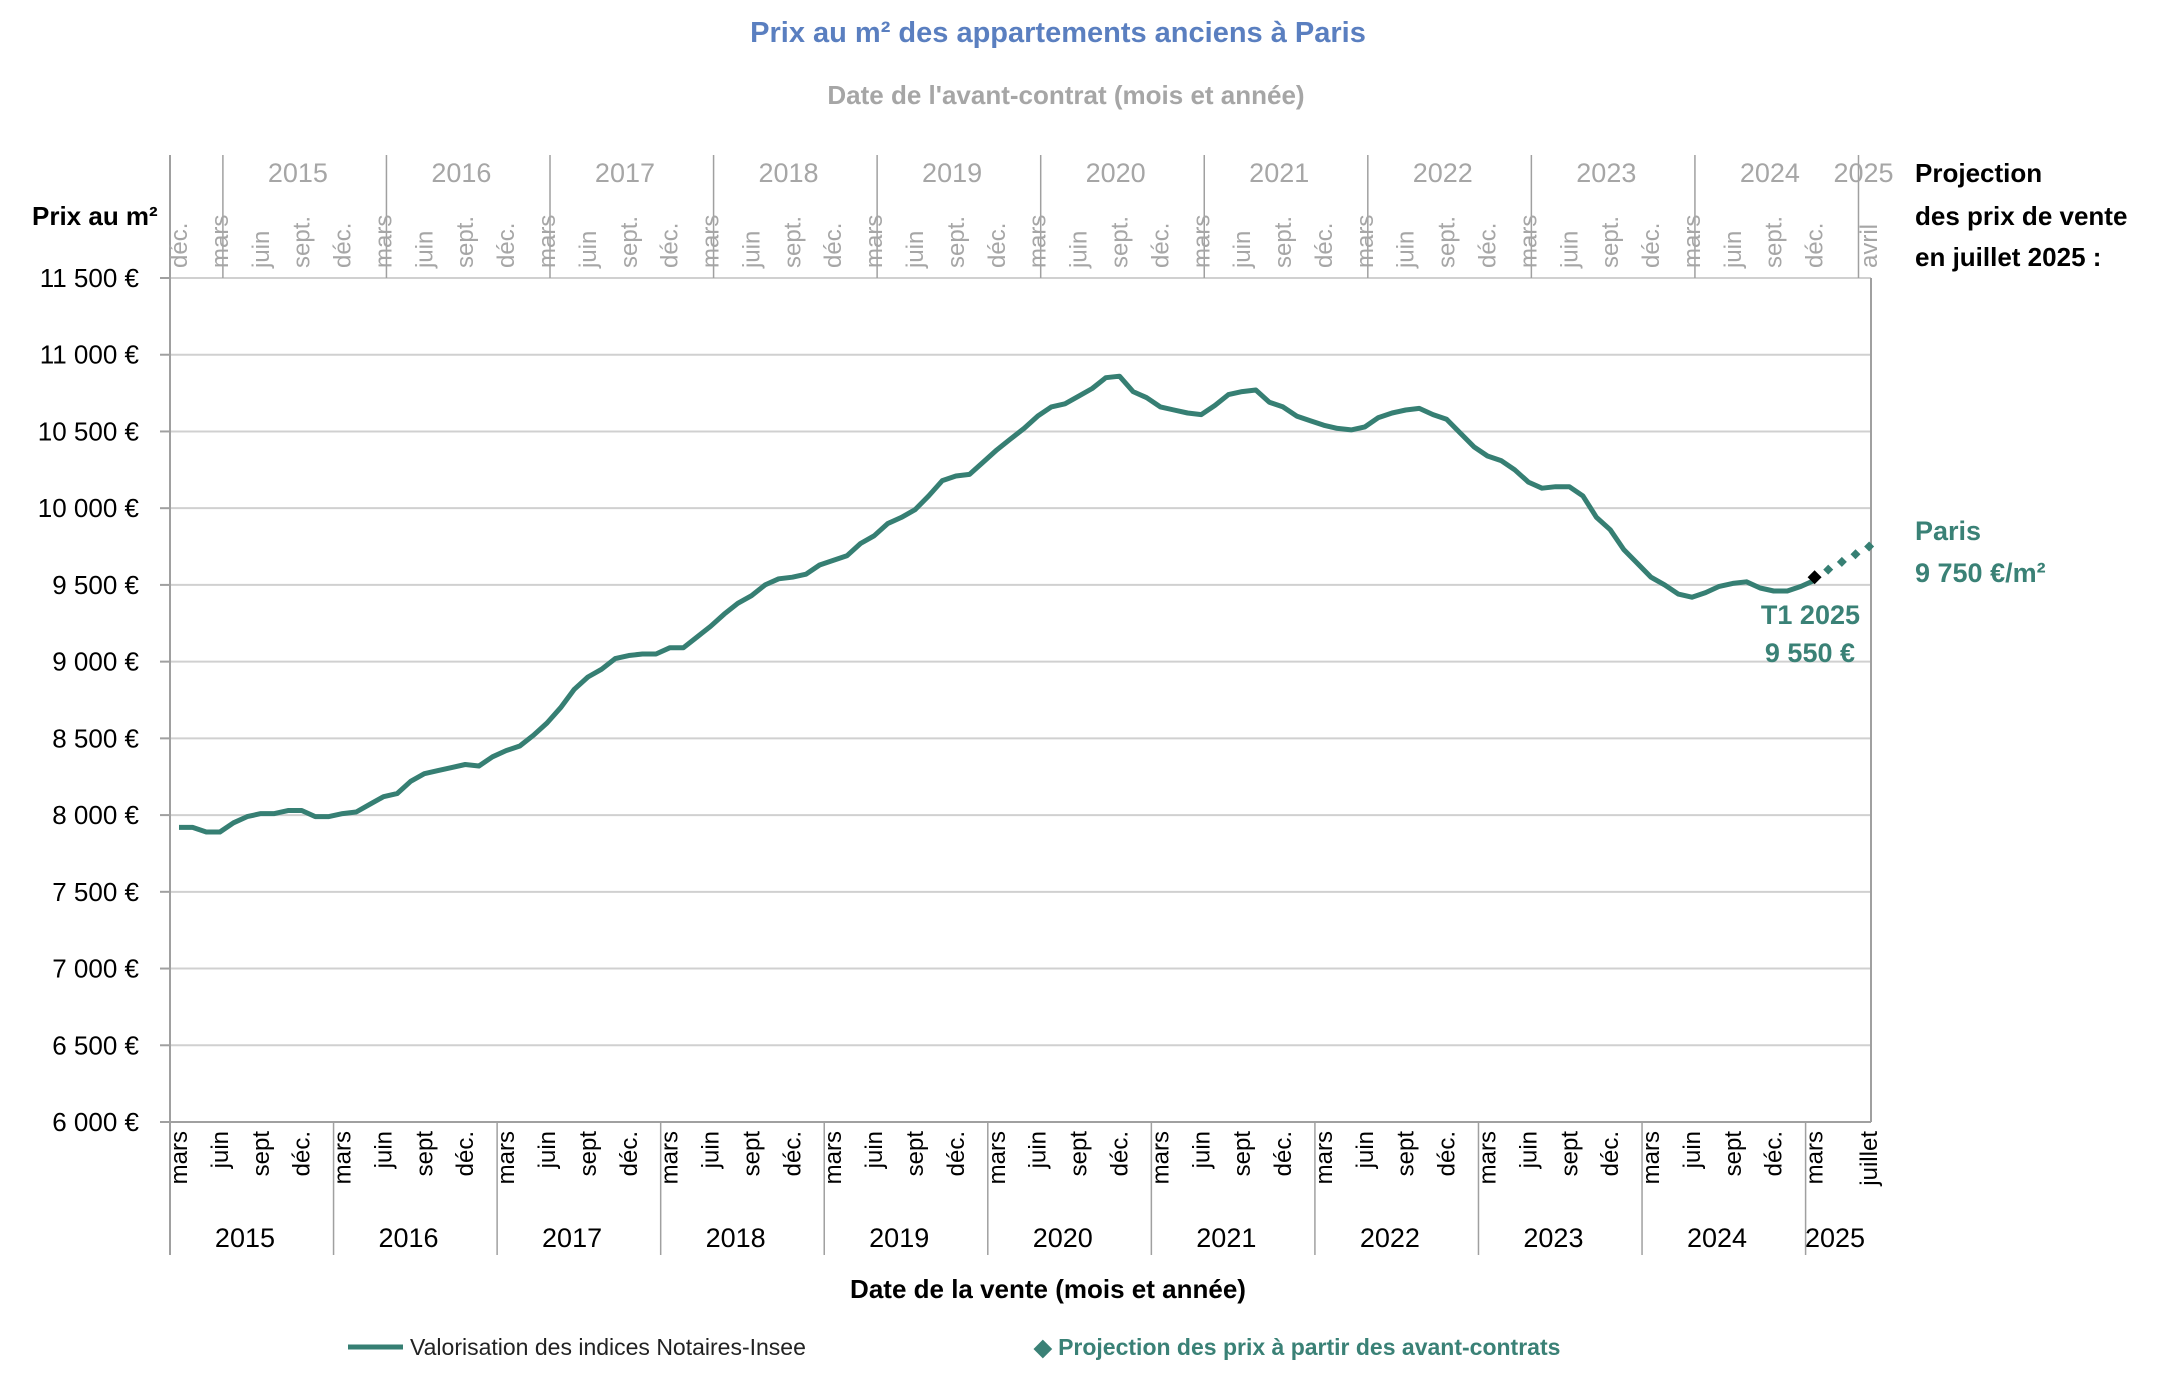  I want to click on t1-2025-marker, so click(1814, 577).